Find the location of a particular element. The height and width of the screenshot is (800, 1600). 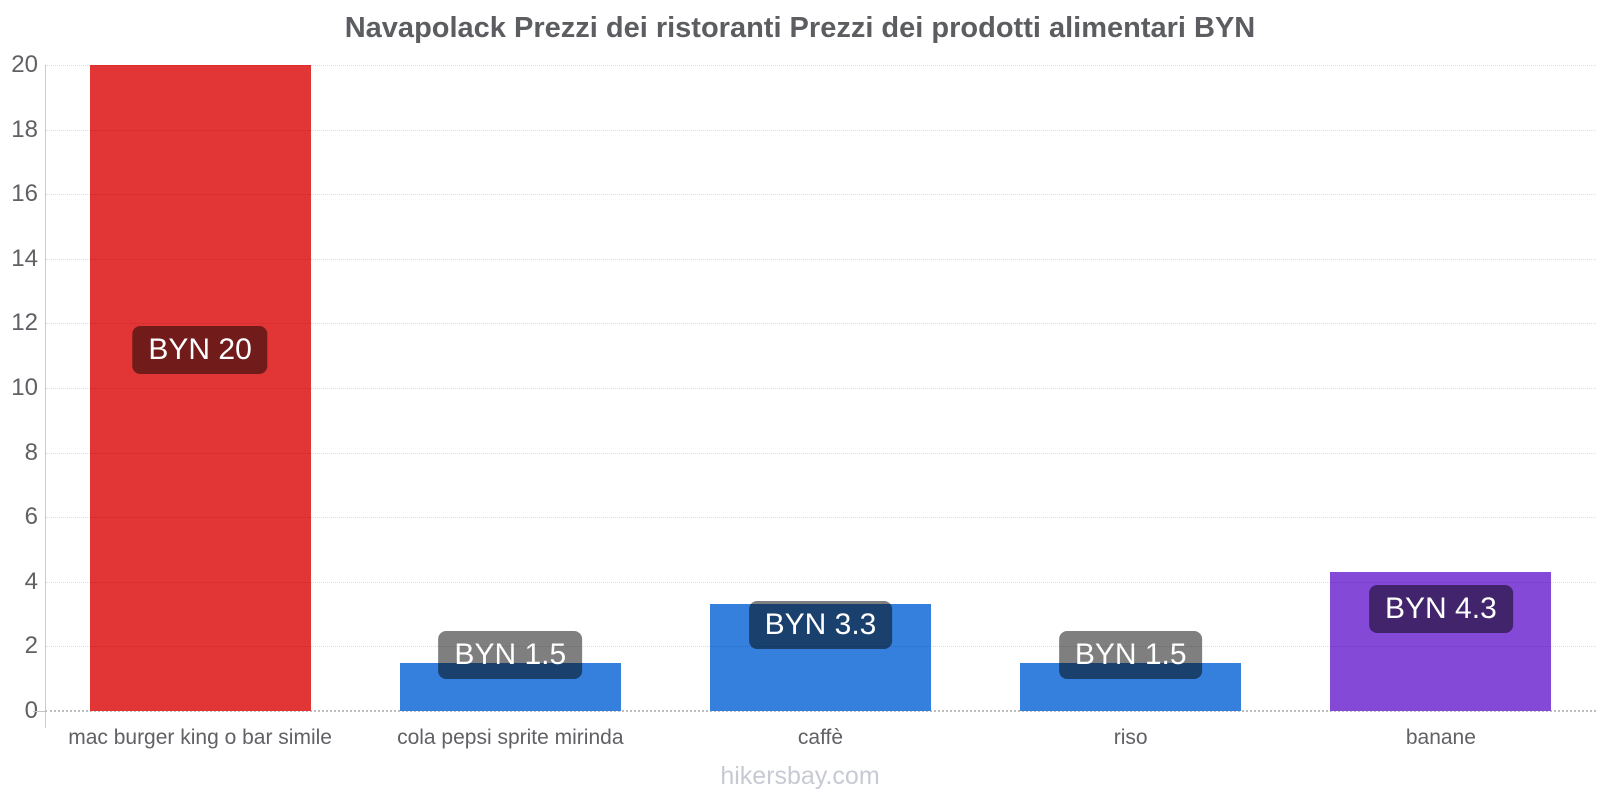

y-axis-tick-label: 12 is located at coordinates (24, 323).